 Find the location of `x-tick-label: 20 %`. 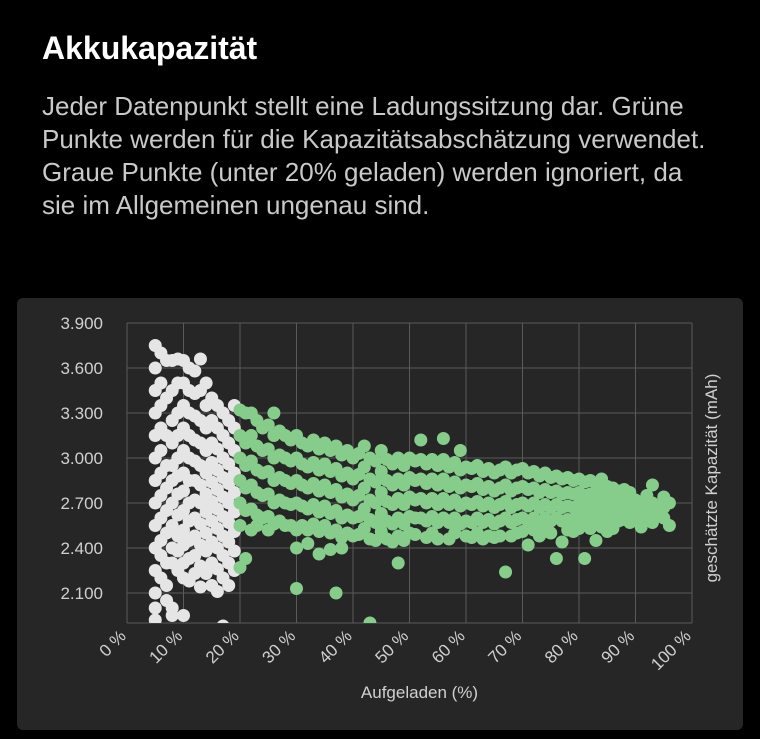

x-tick-label: 20 % is located at coordinates (222, 646).